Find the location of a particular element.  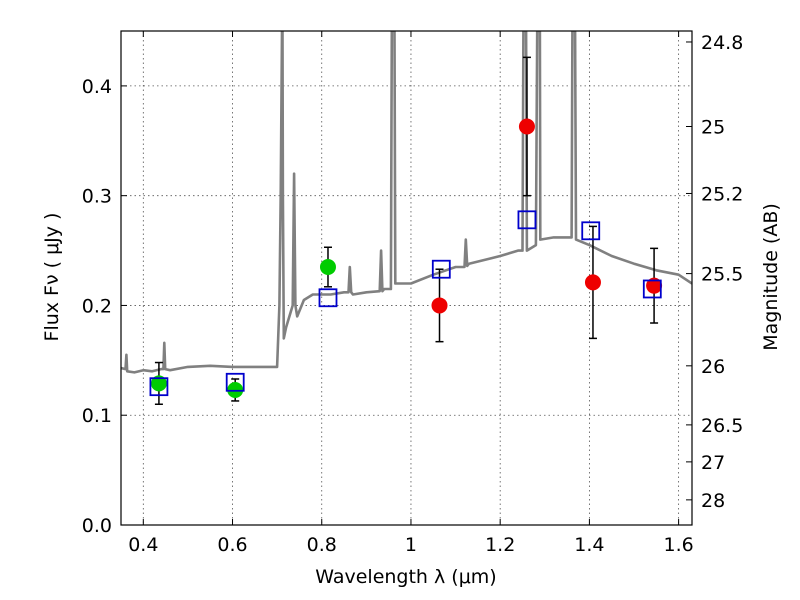

y2-tick-label: 26.5 is located at coordinates (722, 426).